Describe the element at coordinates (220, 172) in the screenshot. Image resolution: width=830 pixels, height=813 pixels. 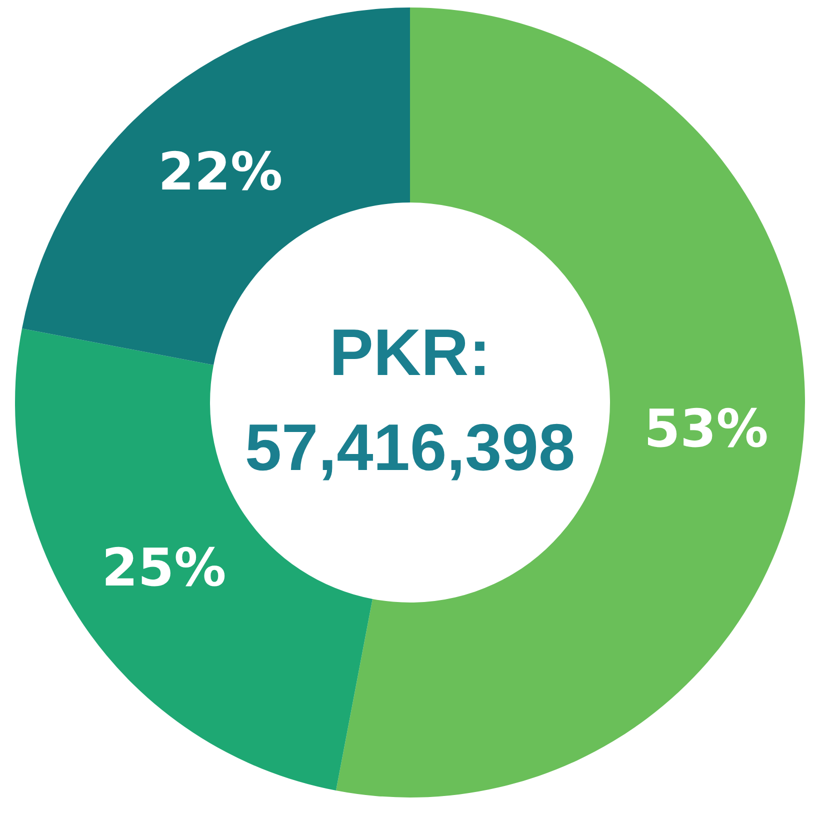
I see `data-label: 22%` at that location.